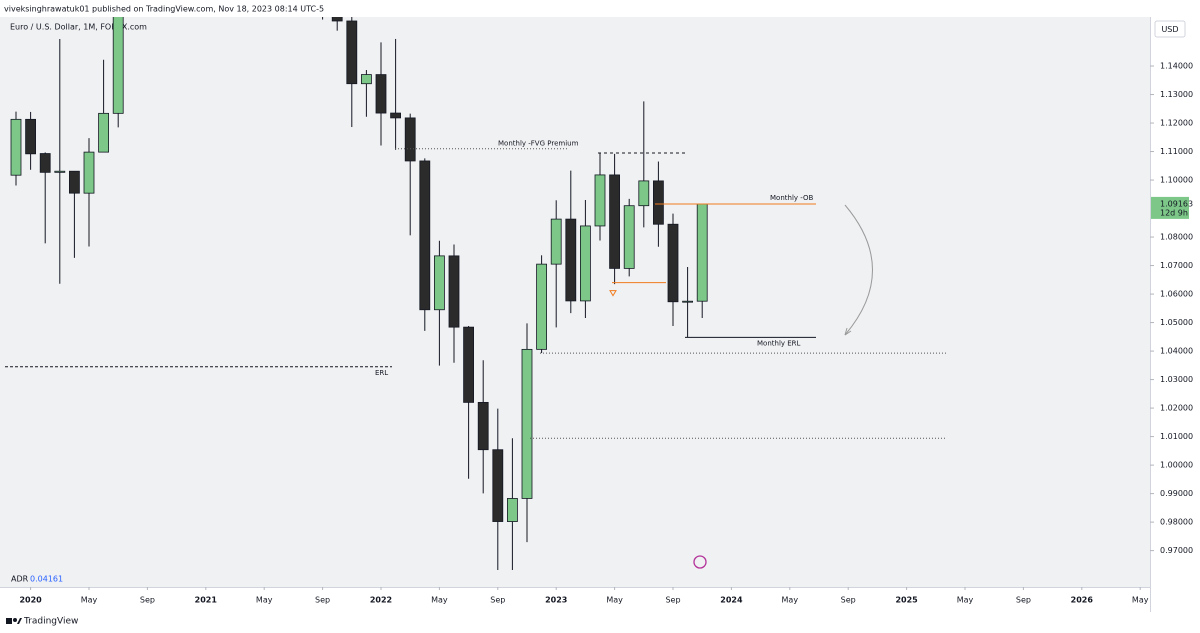 The width and height of the screenshot is (1200, 633). I want to click on y-tick-label: 1.06000, so click(1176, 294).